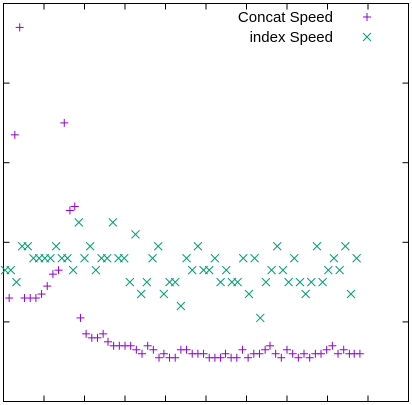 Image resolution: width=412 pixels, height=405 pixels. What do you see at coordinates (367, 37) in the screenshot?
I see `legend-symbol-index-speed` at bounding box center [367, 37].